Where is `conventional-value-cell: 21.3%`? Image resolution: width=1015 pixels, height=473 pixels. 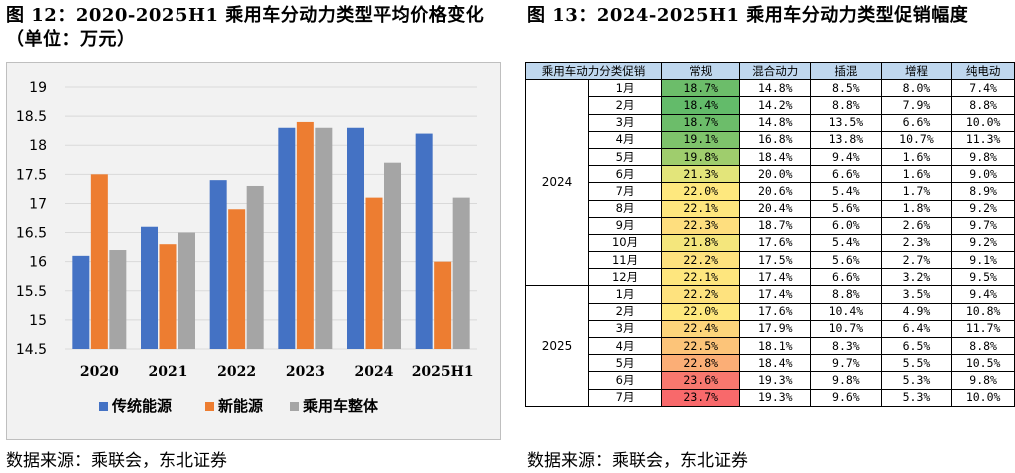 conventional-value-cell: 21.3% is located at coordinates (700, 174).